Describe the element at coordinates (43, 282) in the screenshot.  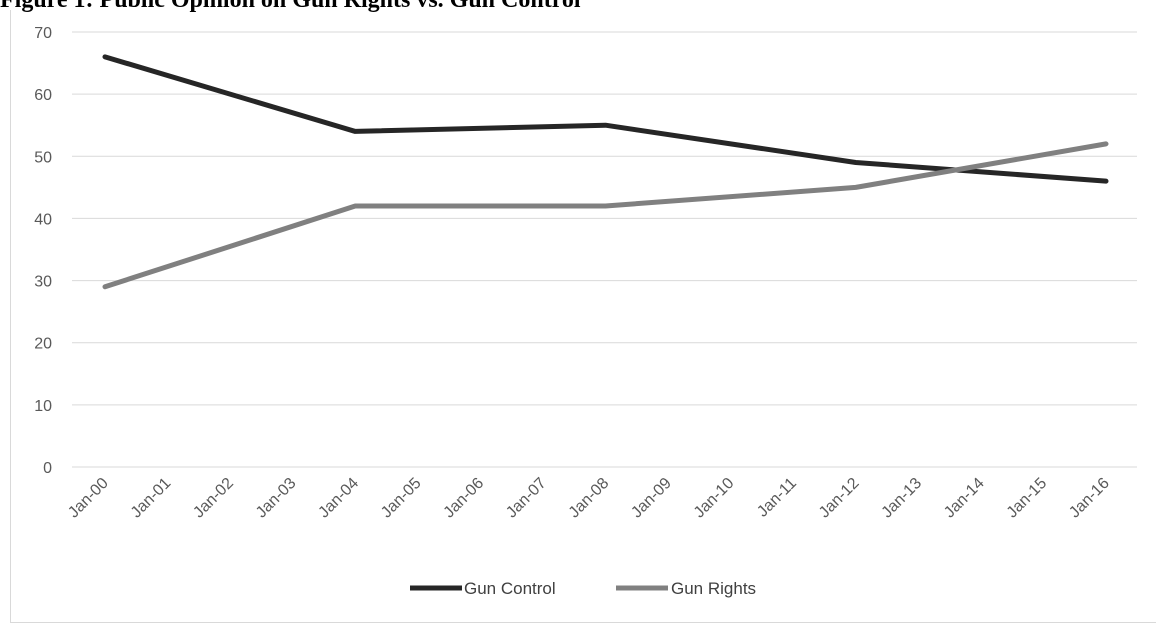
I see `y-tick-label: 30` at that location.